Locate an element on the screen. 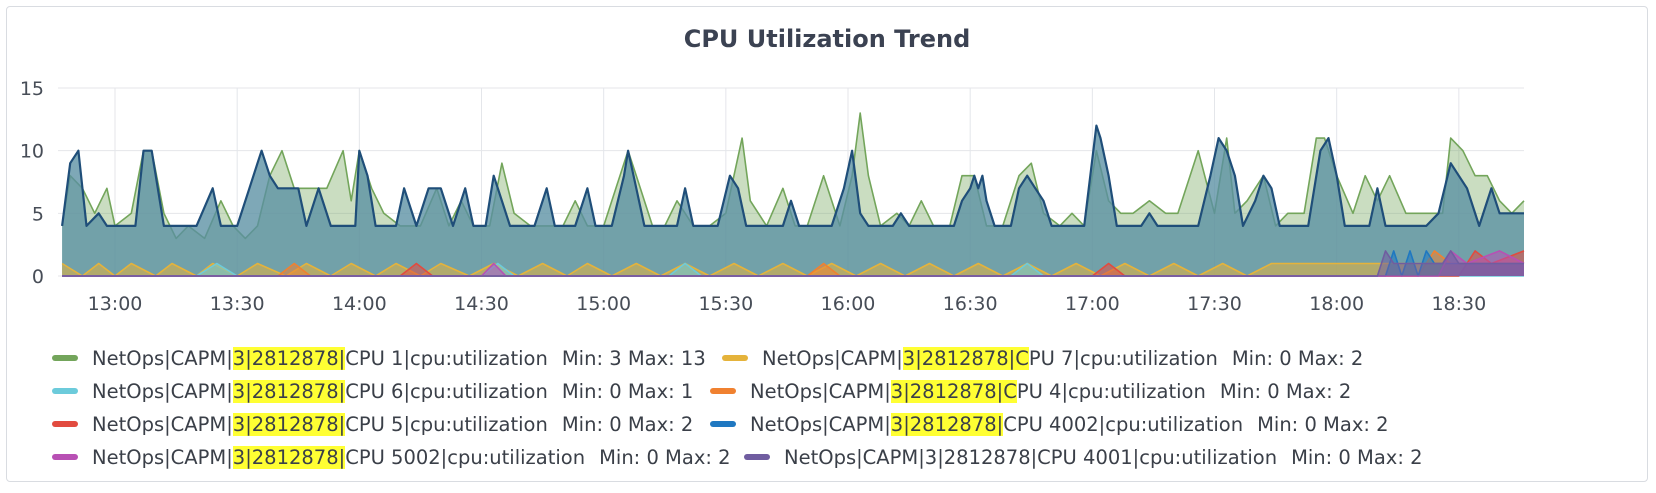 The height and width of the screenshot is (493, 1656). legend-swatch-cpu7 is located at coordinates (735, 358).